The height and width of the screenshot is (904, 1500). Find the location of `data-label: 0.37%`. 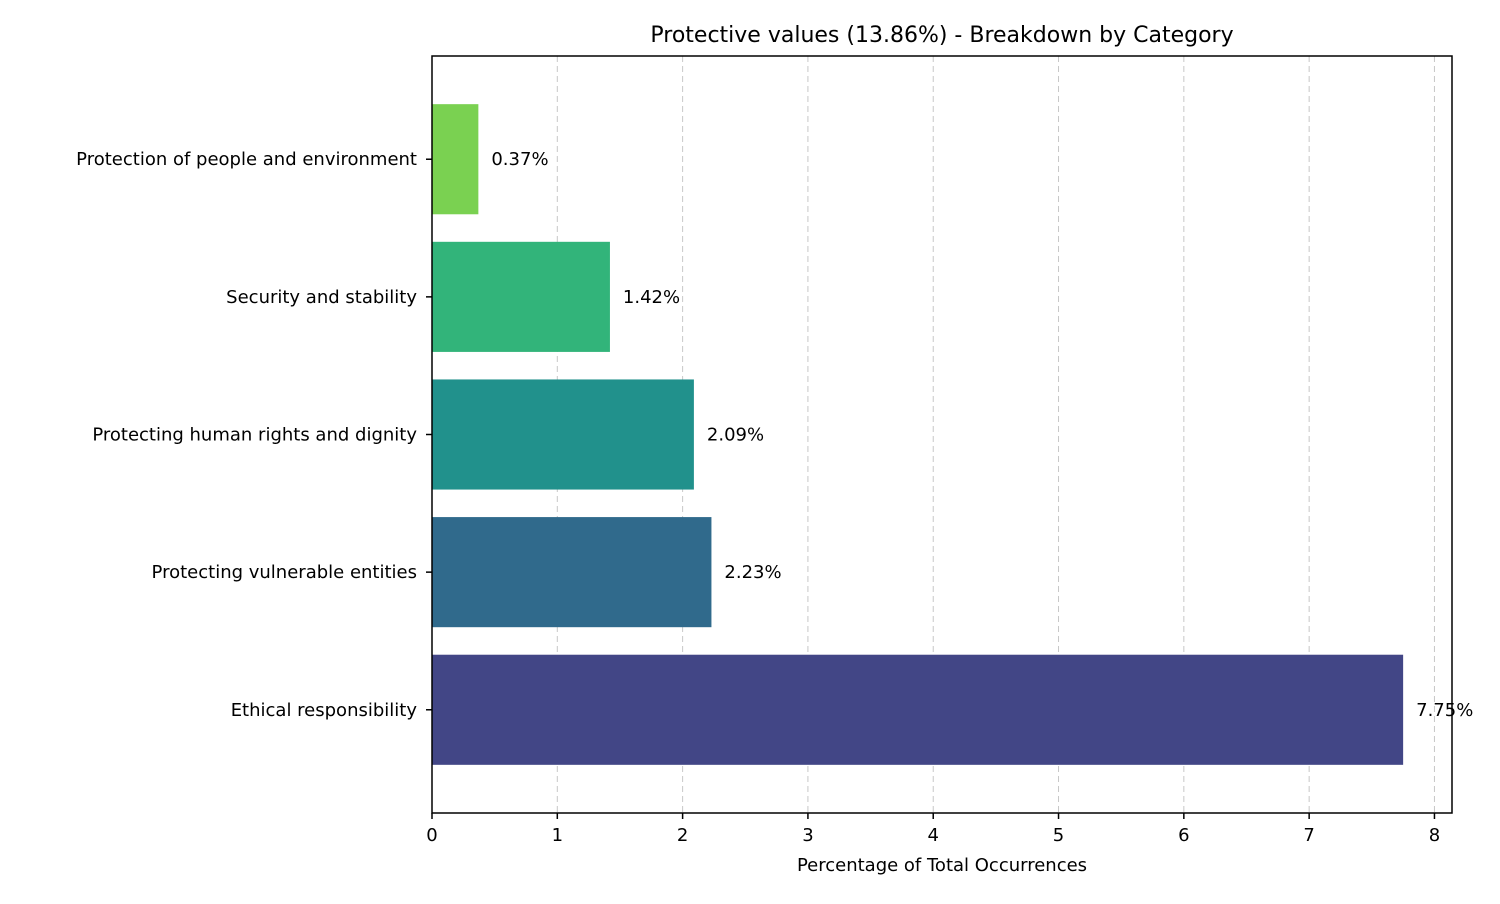

data-label: 0.37% is located at coordinates (519, 159).